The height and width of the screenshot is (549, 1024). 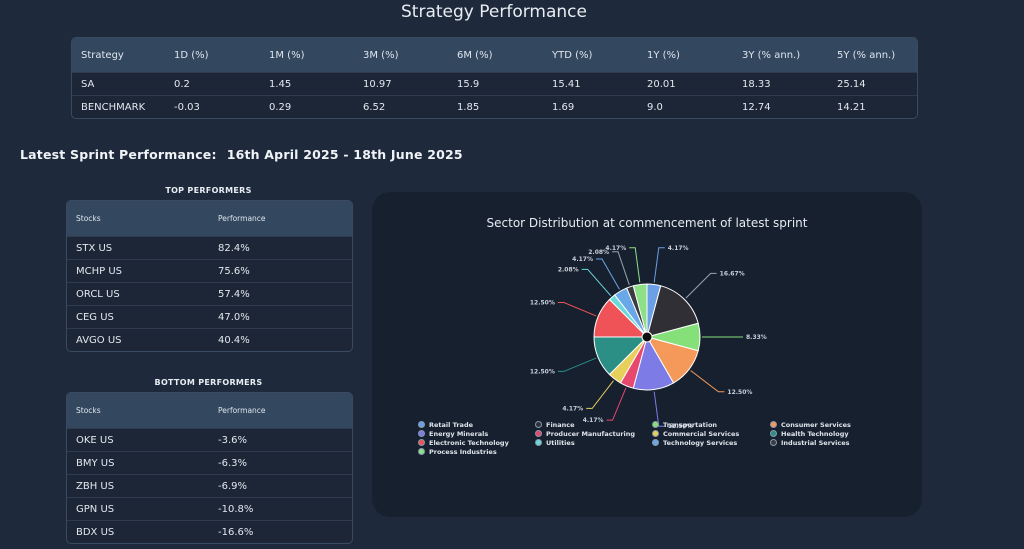 What do you see at coordinates (780, 55) in the screenshot?
I see `column-header: 3Y (% ann.)` at bounding box center [780, 55].